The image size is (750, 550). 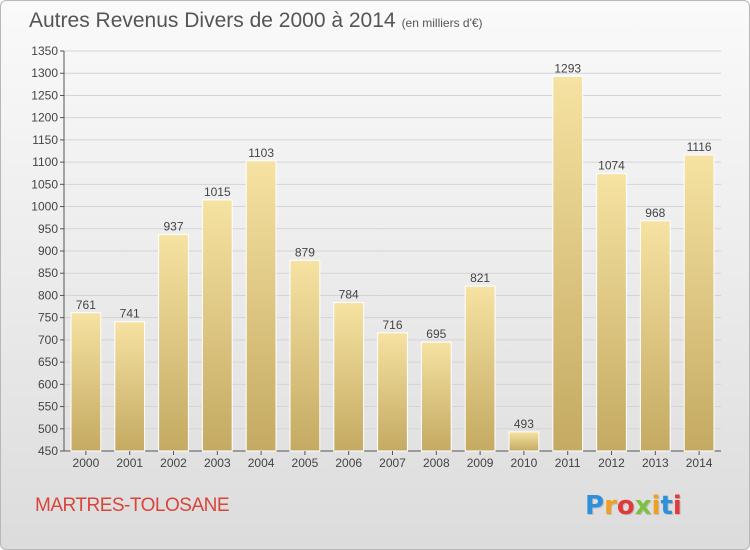 I want to click on y-tick-label: 800, so click(x=48, y=295).